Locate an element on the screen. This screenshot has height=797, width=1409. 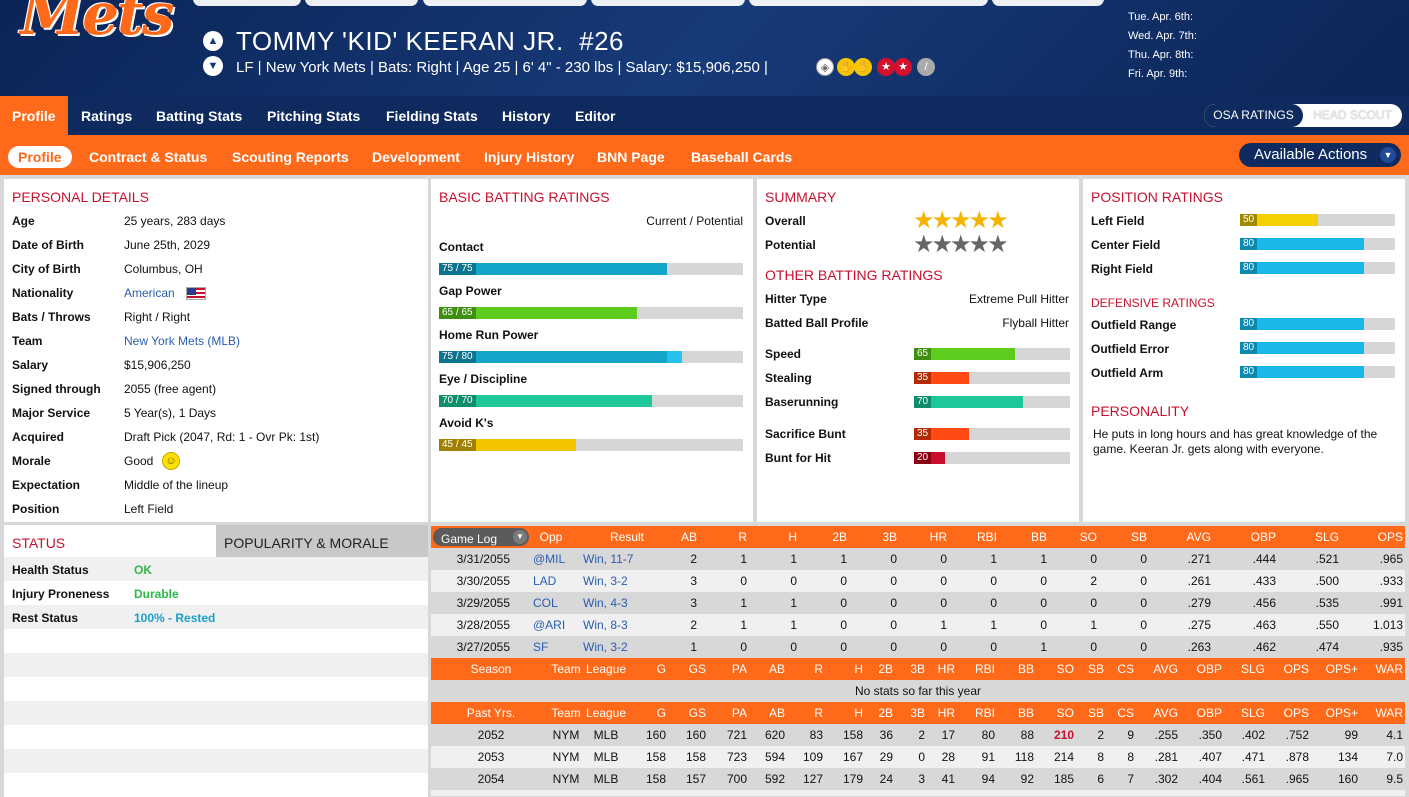
game-log-cell: 3 is located at coordinates (693, 581).